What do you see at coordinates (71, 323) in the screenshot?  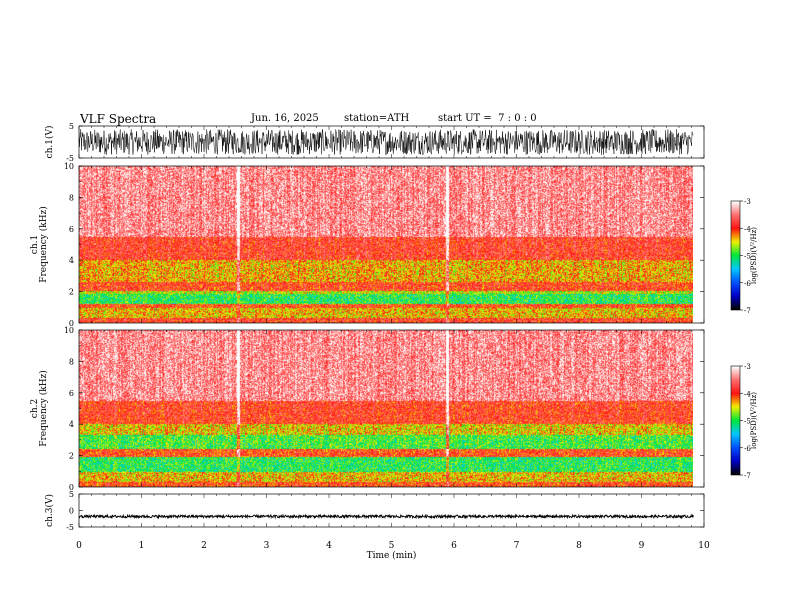 I see `ch1-spectrogram-ytick-label: 0` at bounding box center [71, 323].